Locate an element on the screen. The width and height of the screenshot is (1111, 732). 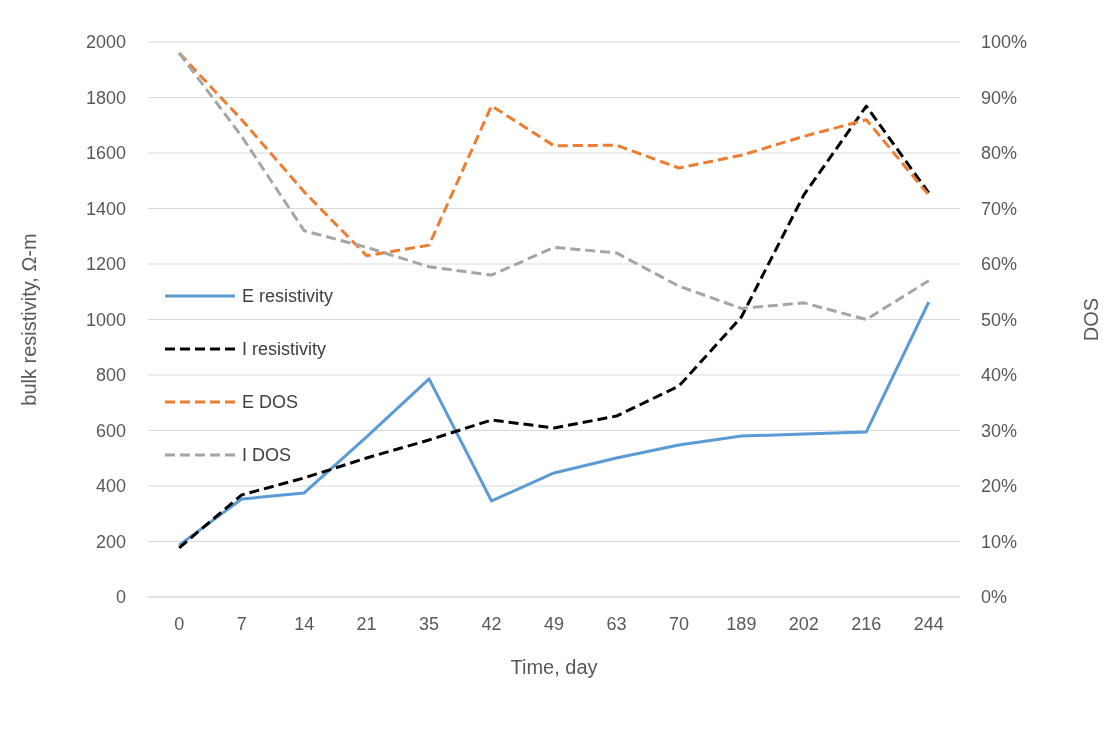
y-tick-label: 600 is located at coordinates (110, 430).